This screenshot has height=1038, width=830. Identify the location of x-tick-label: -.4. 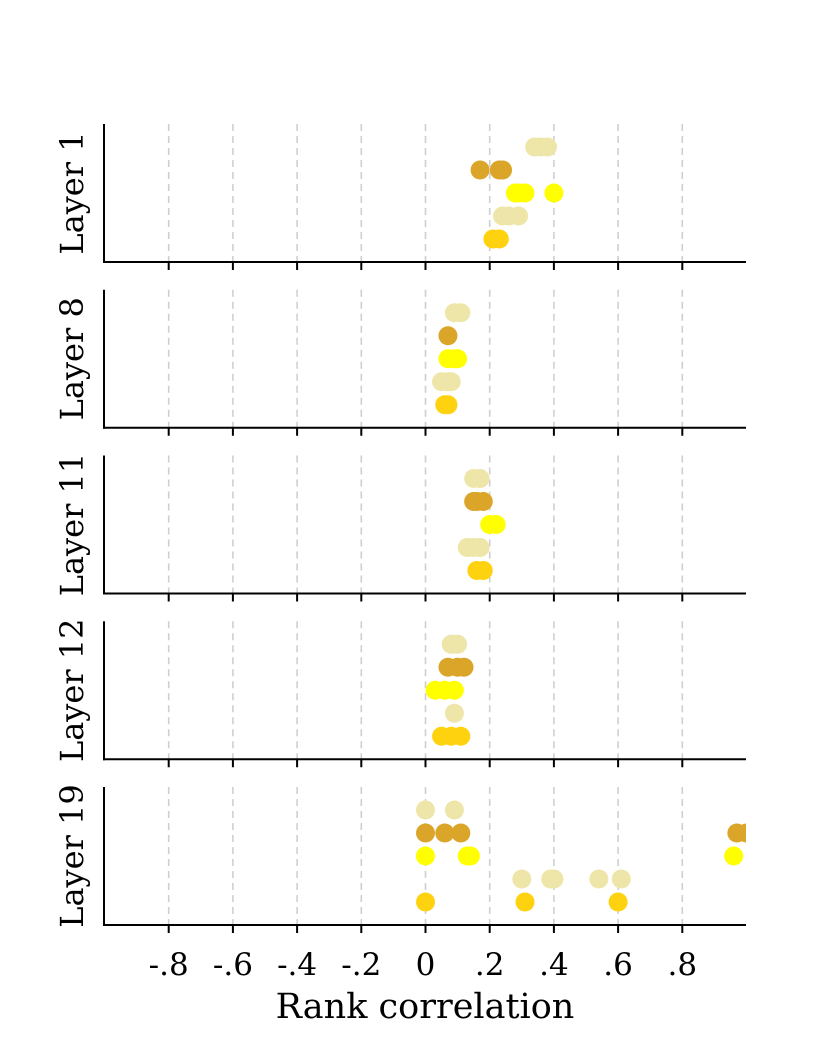
(297, 965).